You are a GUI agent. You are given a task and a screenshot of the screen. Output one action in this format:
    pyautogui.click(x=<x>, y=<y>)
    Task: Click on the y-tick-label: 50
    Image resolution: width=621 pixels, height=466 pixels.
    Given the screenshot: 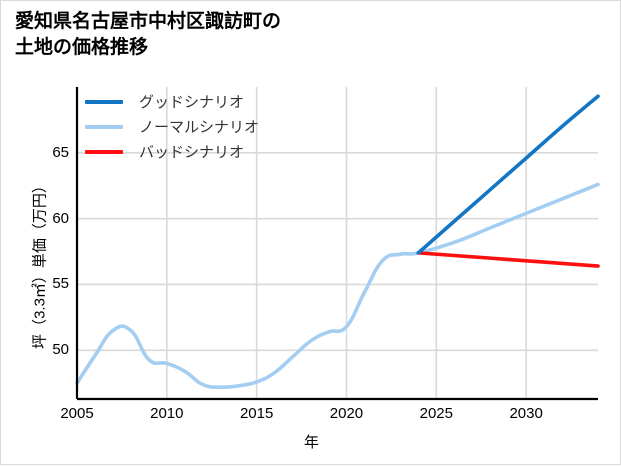 What is the action you would take?
    pyautogui.click(x=60, y=350)
    